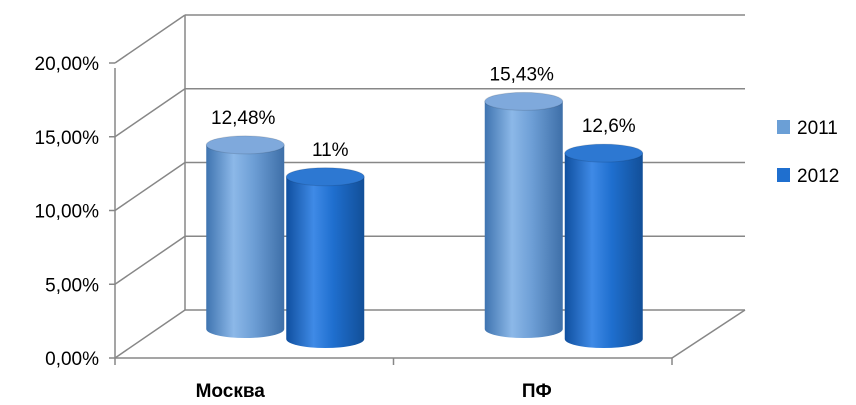  I want to click on legend-label: 2012, so click(818, 176).